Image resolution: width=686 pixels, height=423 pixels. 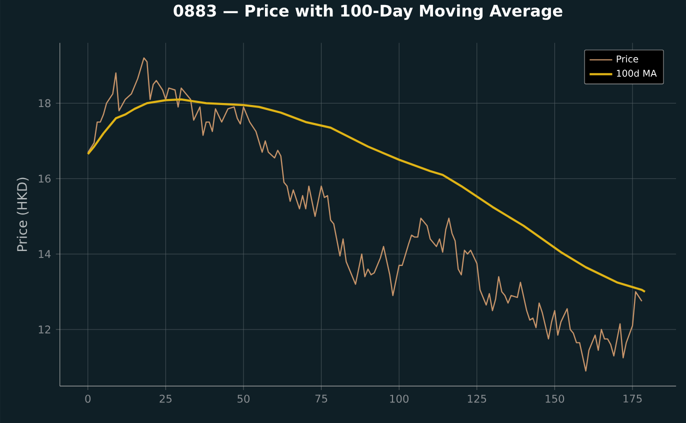 What do you see at coordinates (477, 398) in the screenshot?
I see `x-tick-label: 125` at bounding box center [477, 398].